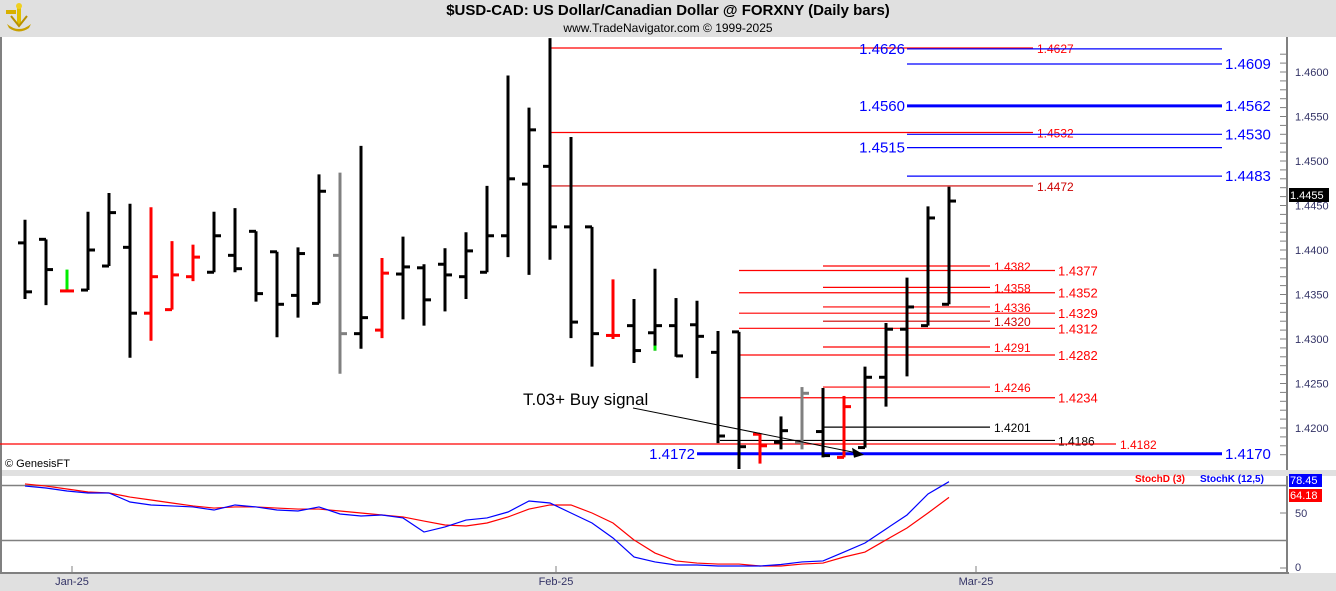  Describe the element at coordinates (1232, 479) in the screenshot. I see `stochk-legend: StochK (12,5)` at that location.